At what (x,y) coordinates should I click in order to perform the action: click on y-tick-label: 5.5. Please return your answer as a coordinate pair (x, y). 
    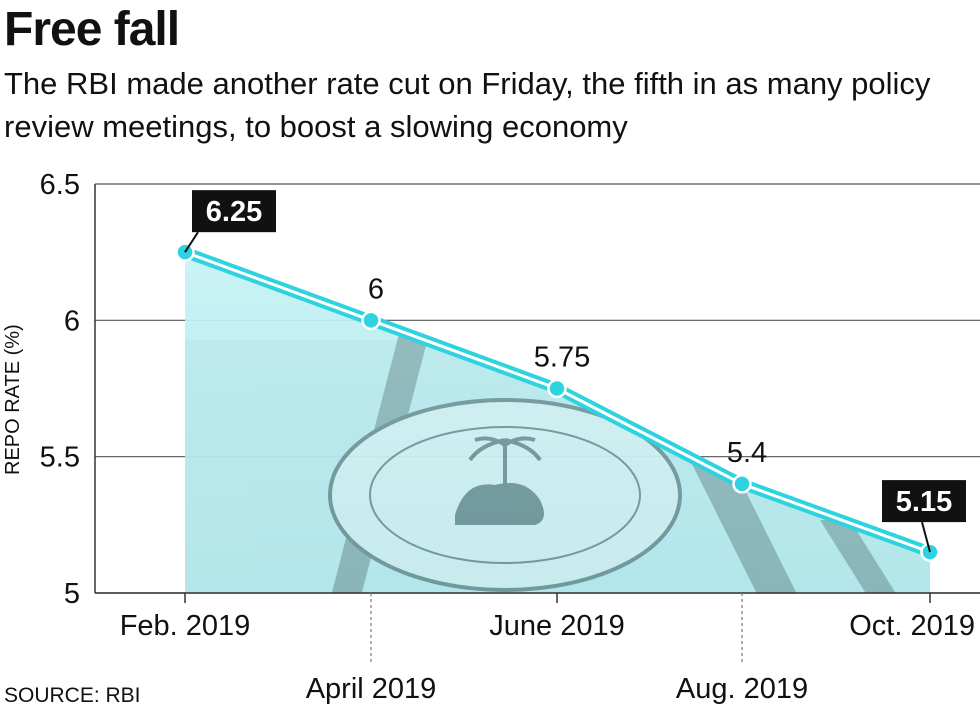
    Looking at the image, I should click on (60, 458).